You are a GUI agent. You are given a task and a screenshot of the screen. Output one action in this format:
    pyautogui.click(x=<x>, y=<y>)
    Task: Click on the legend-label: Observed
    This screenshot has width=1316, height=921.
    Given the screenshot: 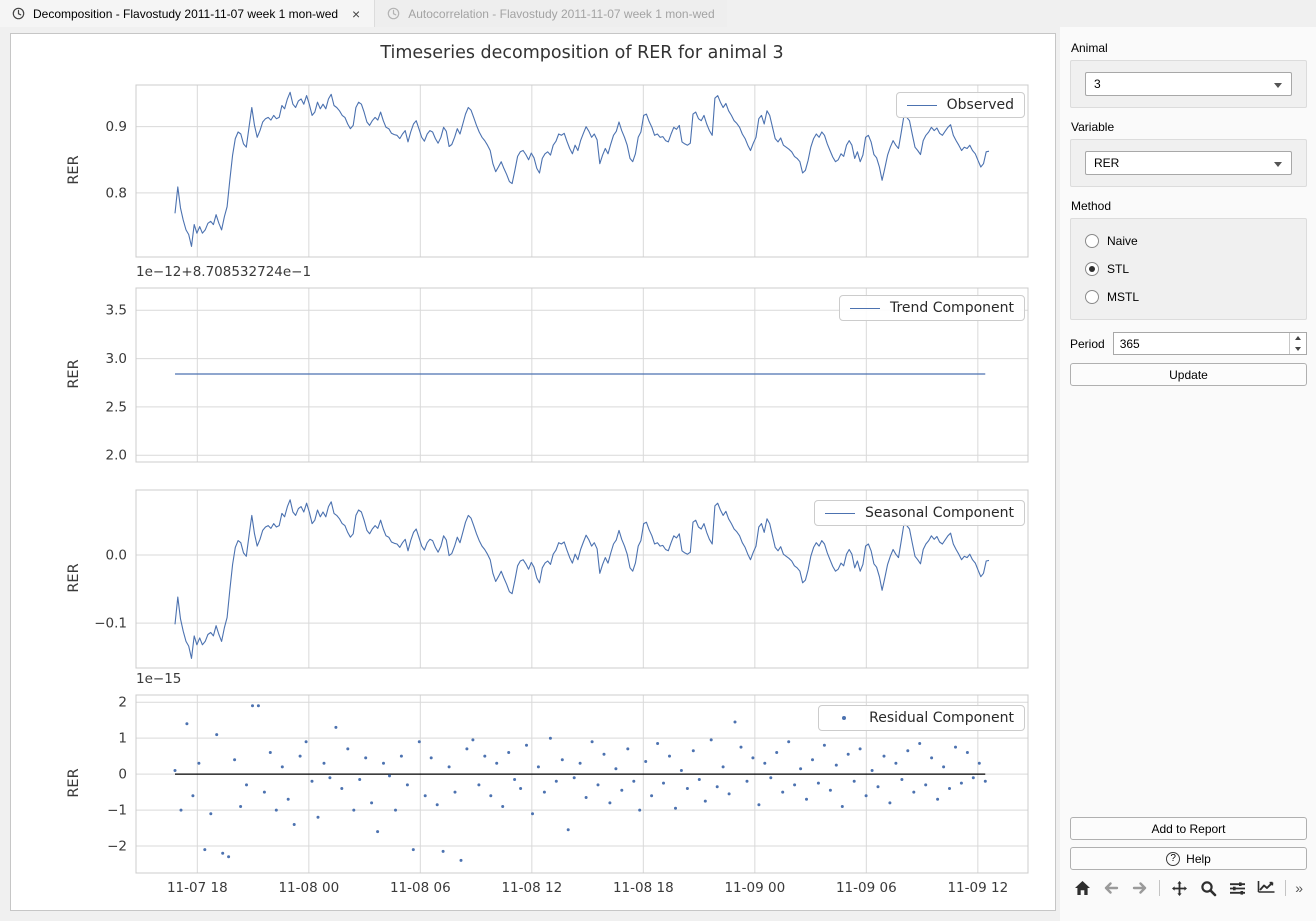 What is the action you would take?
    pyautogui.click(x=980, y=105)
    